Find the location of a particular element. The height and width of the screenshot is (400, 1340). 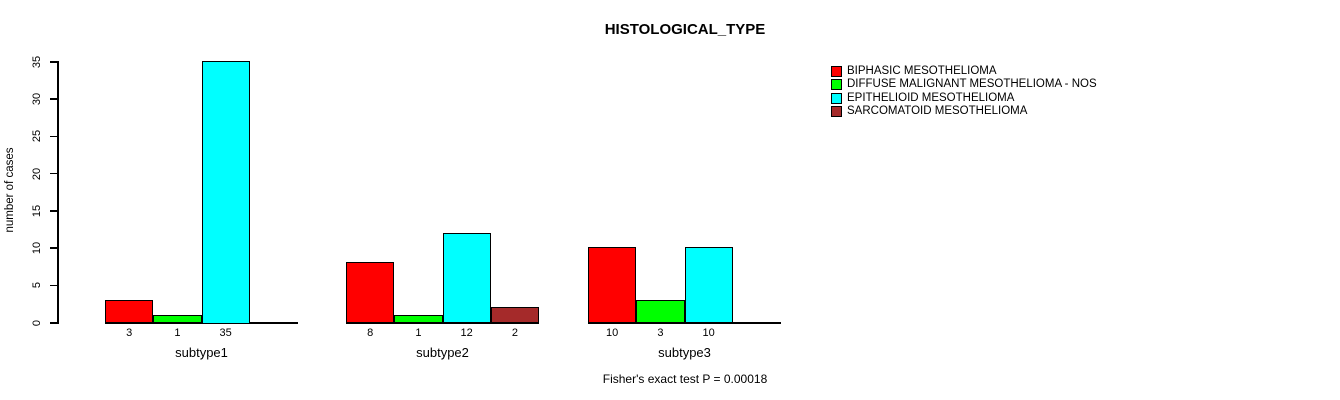

y-tick-label: 10 is located at coordinates (37, 248).